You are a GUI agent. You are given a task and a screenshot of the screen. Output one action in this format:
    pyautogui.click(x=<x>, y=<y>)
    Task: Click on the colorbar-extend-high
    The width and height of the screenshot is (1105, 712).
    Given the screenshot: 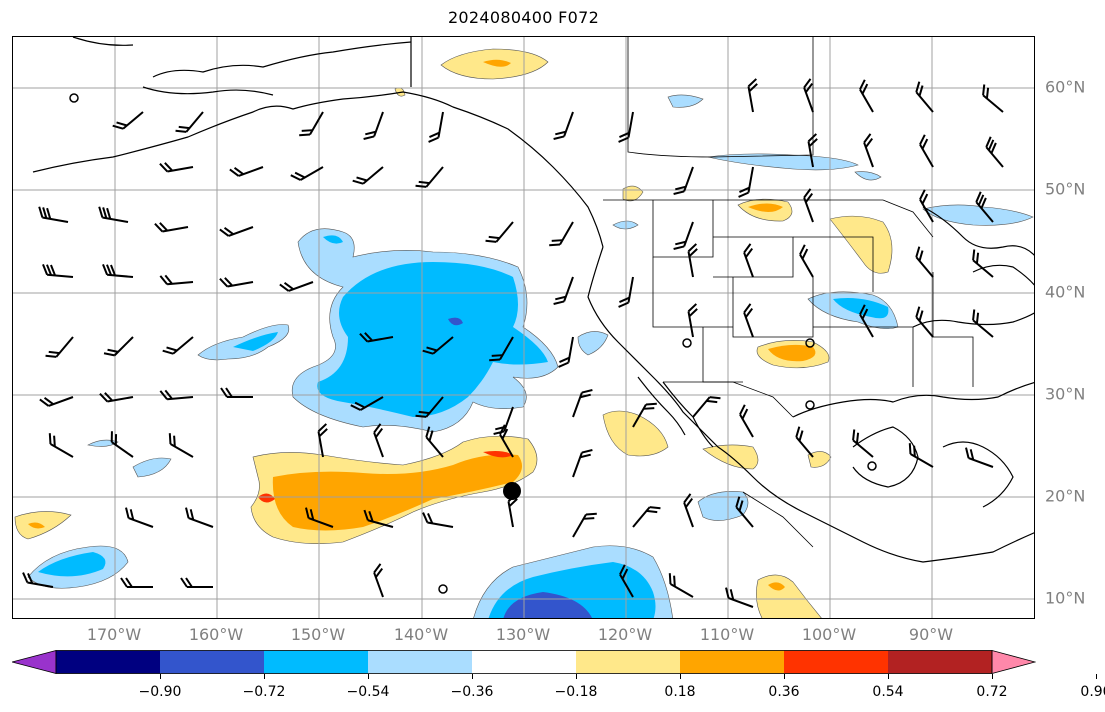 What is the action you would take?
    pyautogui.click(x=1013, y=662)
    